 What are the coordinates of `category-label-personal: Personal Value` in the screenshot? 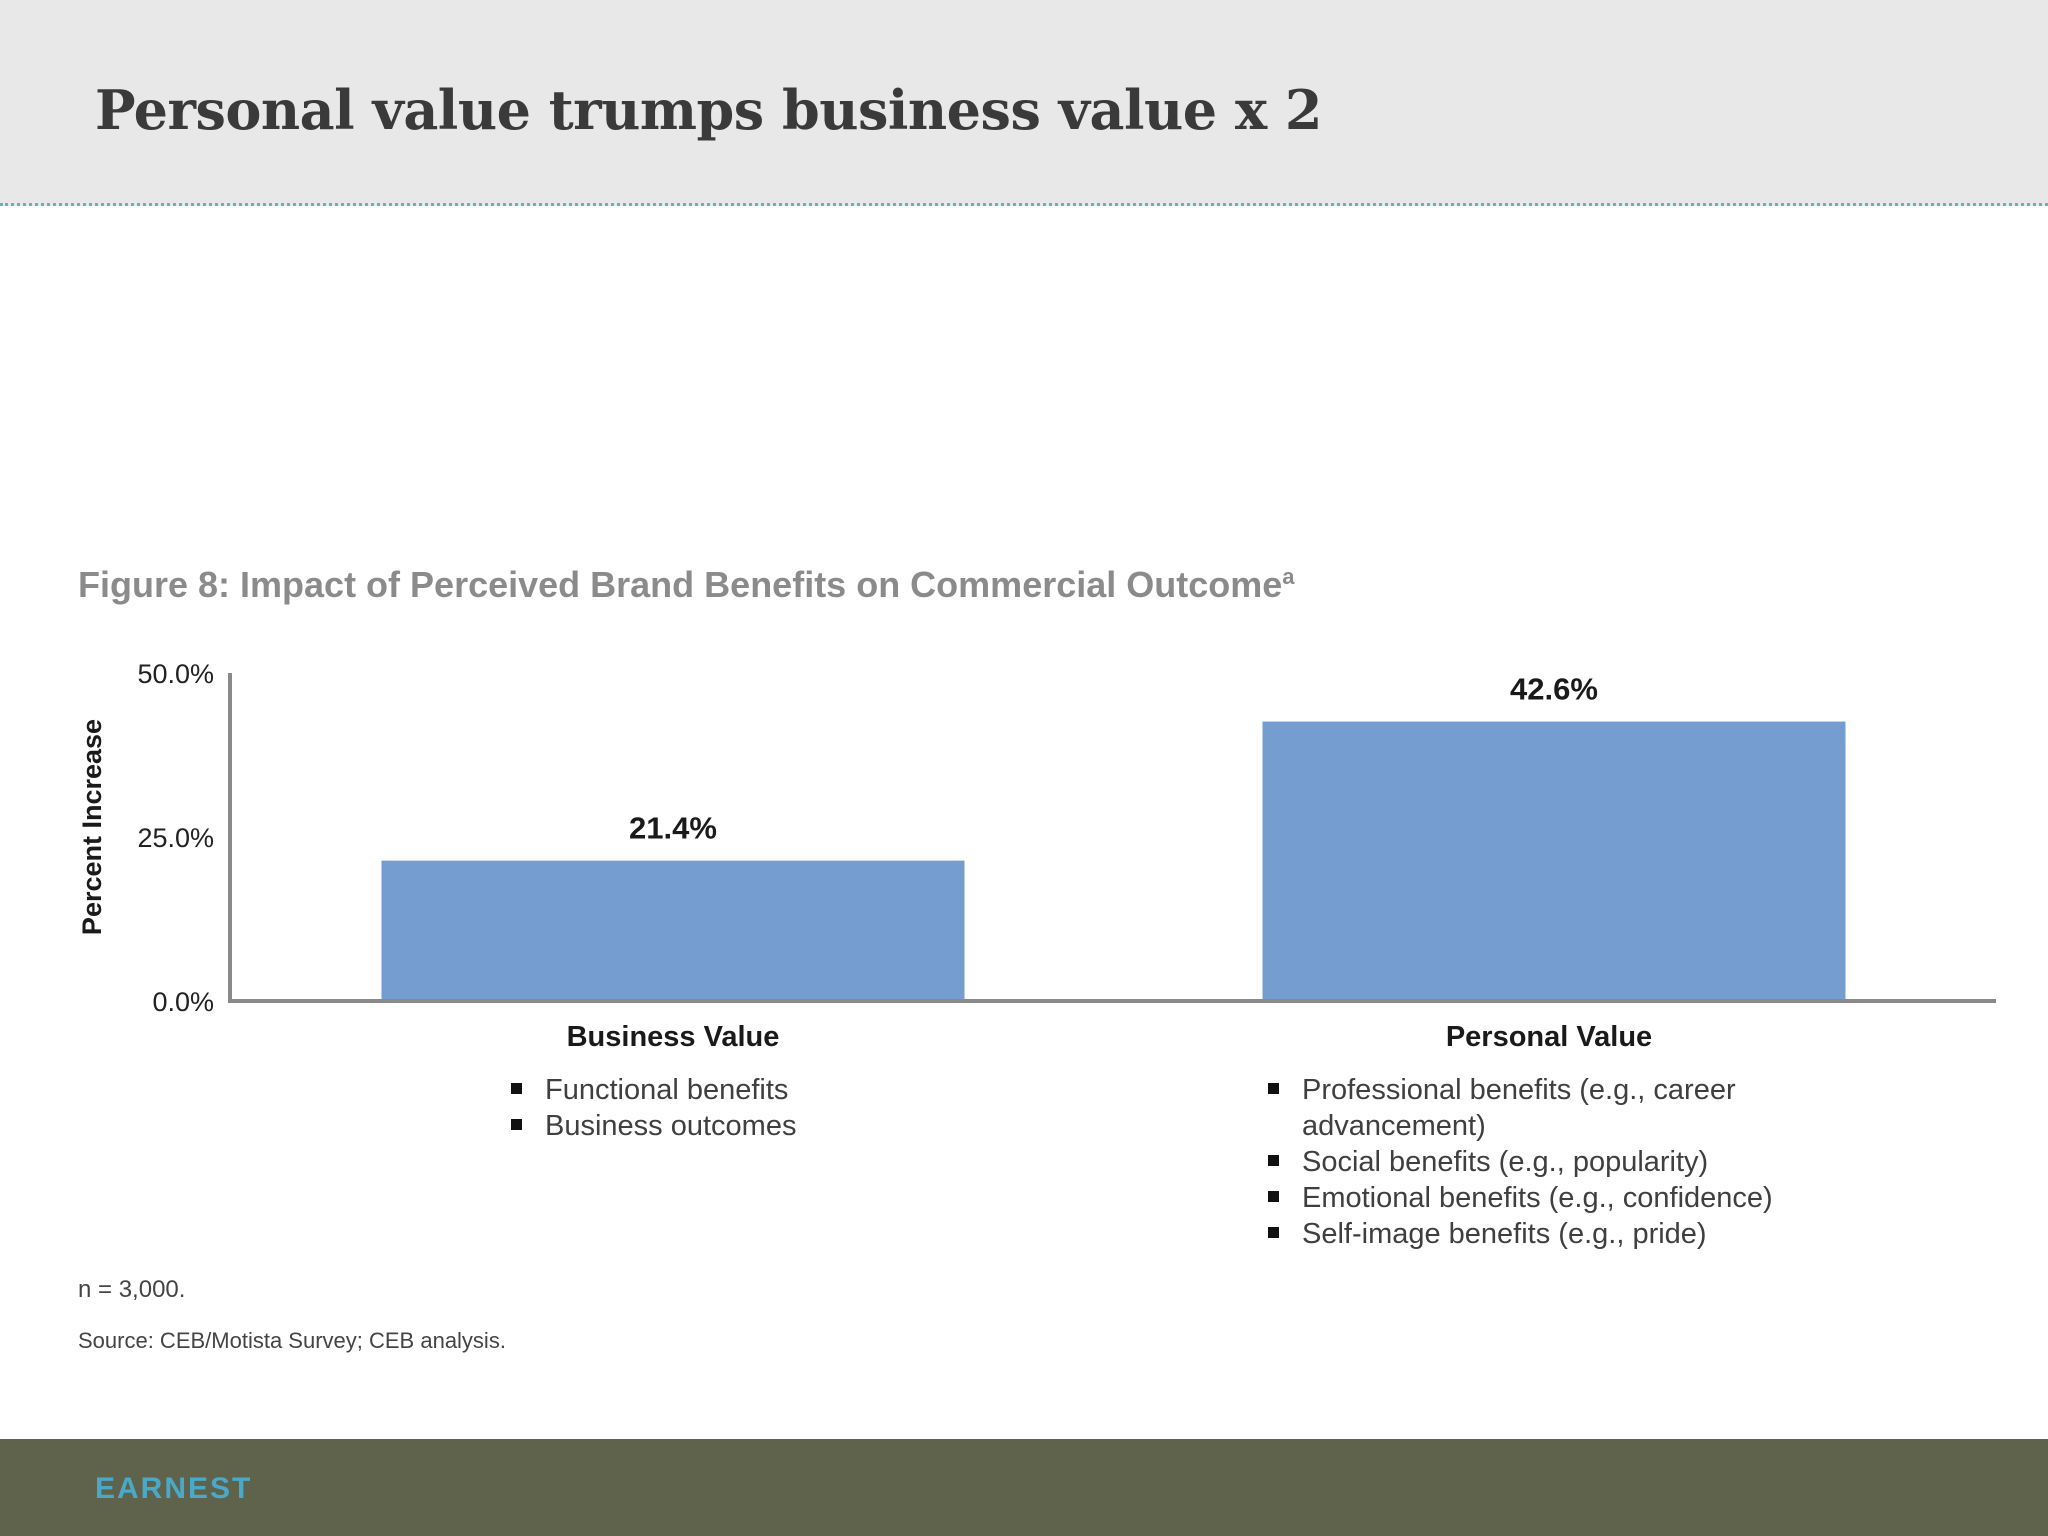 It's located at (1549, 1037).